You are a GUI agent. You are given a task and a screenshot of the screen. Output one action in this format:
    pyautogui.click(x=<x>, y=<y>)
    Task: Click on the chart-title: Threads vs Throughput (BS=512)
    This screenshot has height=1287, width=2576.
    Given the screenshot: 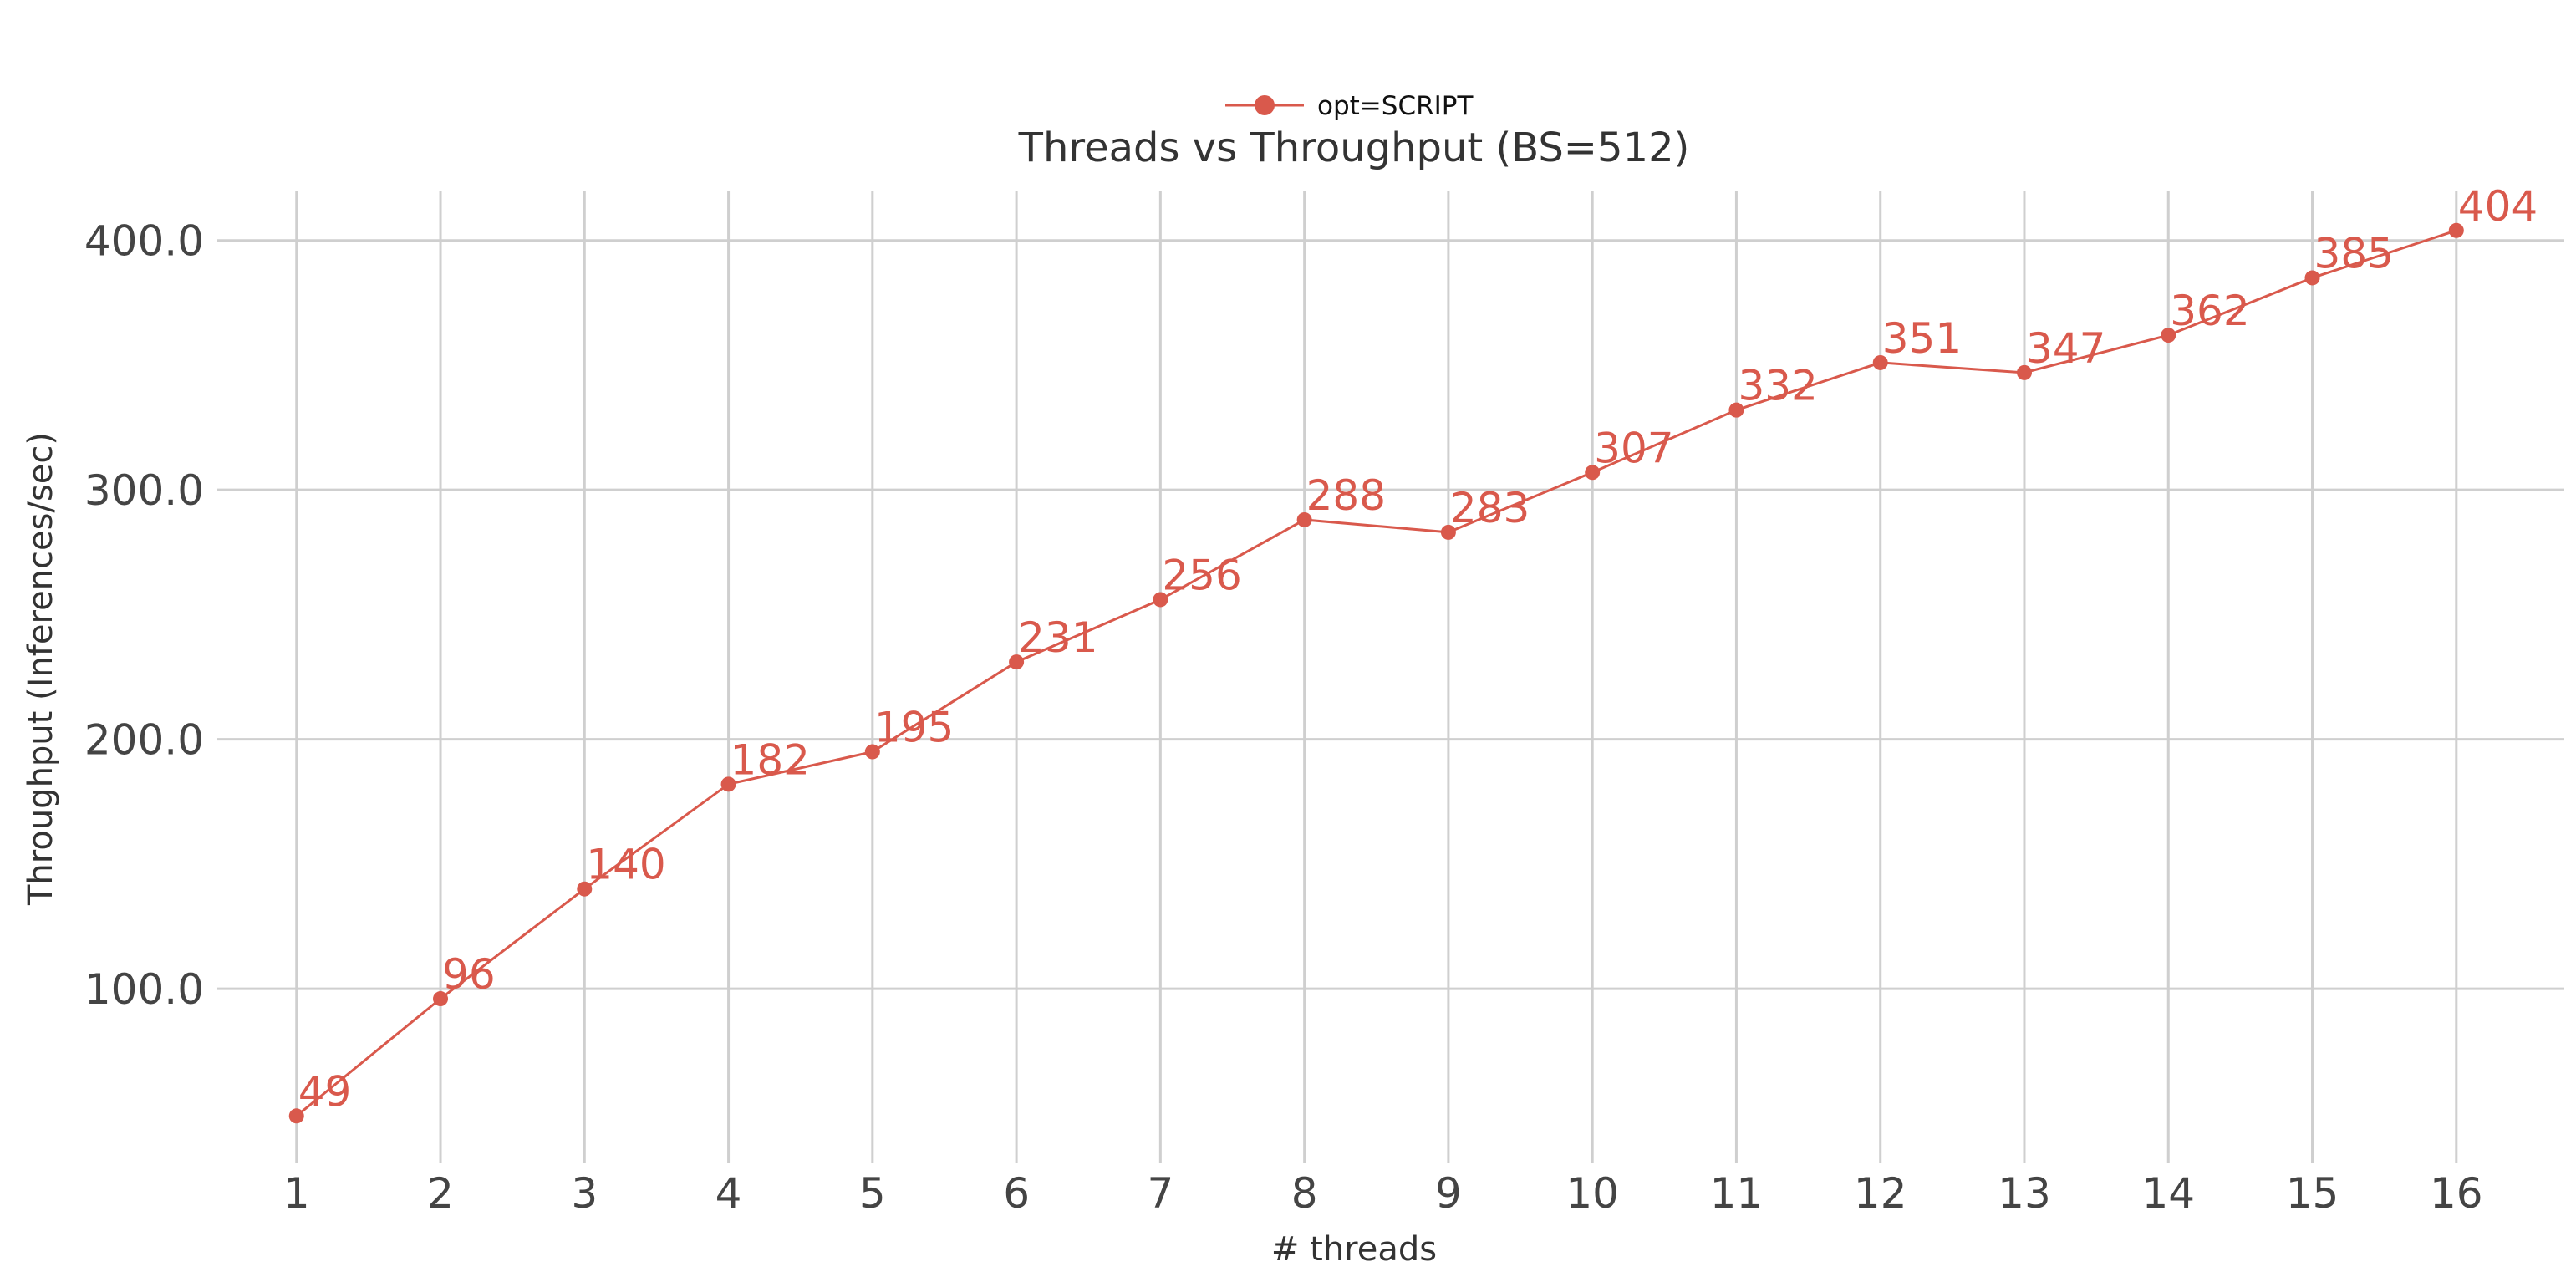 What is the action you would take?
    pyautogui.click(x=1354, y=148)
    